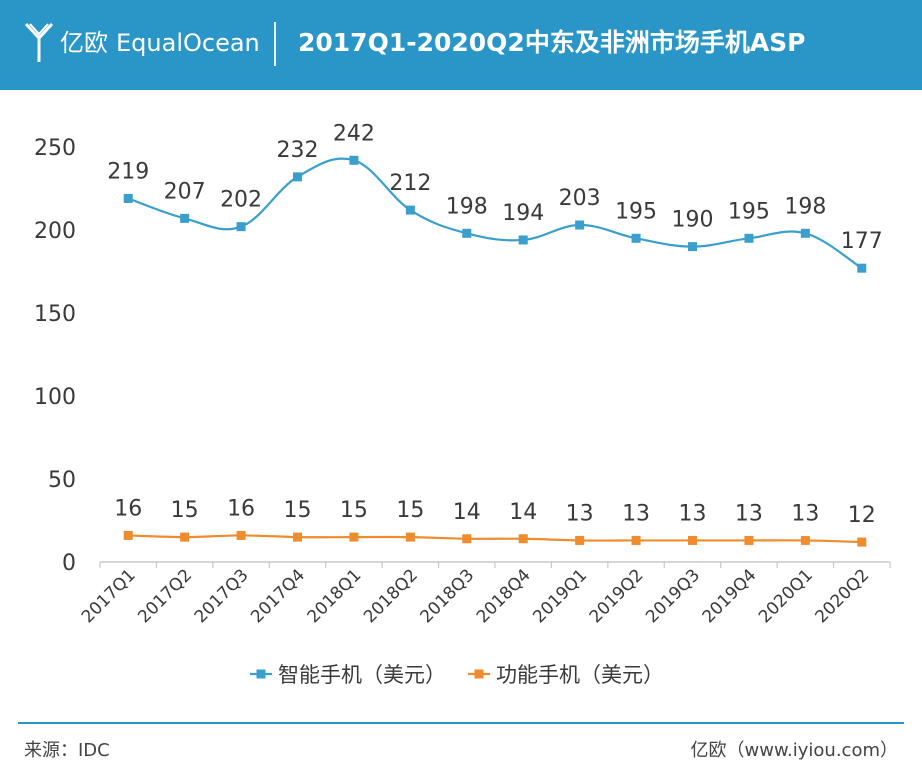 The width and height of the screenshot is (922, 783). Describe the element at coordinates (461, 723) in the screenshot. I see `footer-divider` at that location.